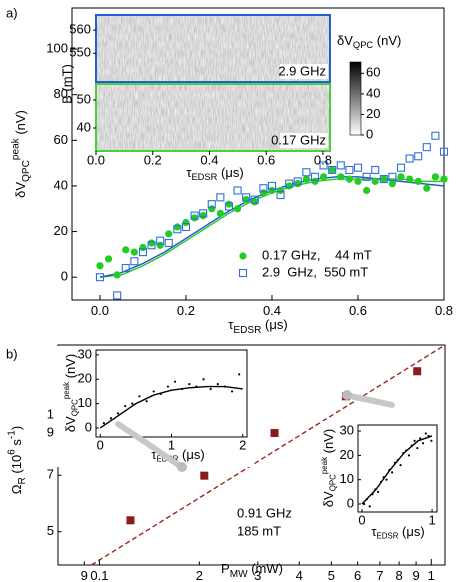 The height and width of the screenshot is (582, 464). Describe the element at coordinates (20, 190) in the screenshot. I see `y-axis-label-part: δV` at that location.